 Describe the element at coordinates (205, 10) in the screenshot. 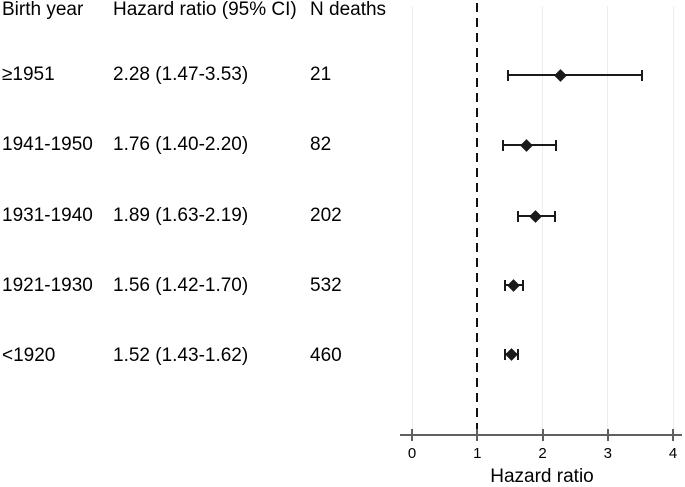

I see `column-header-hazard-ratio: Hazard ratio (95% CI)` at that location.